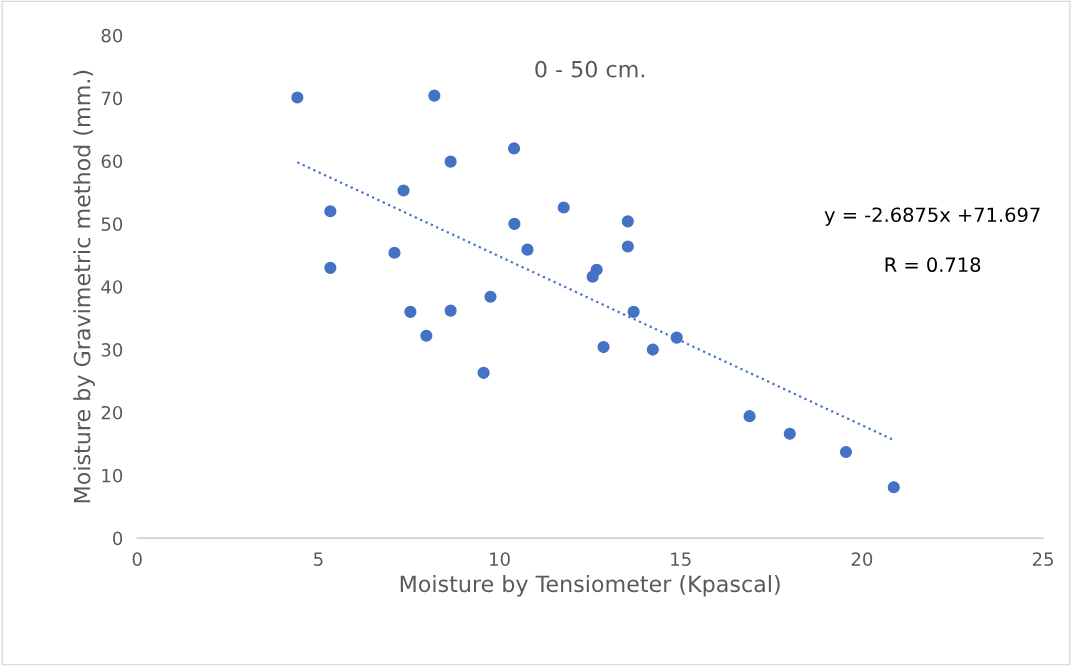  Describe the element at coordinates (84, 286) in the screenshot. I see `y-axis-title: Moisture by Gravimetric method (mm.)` at that location.